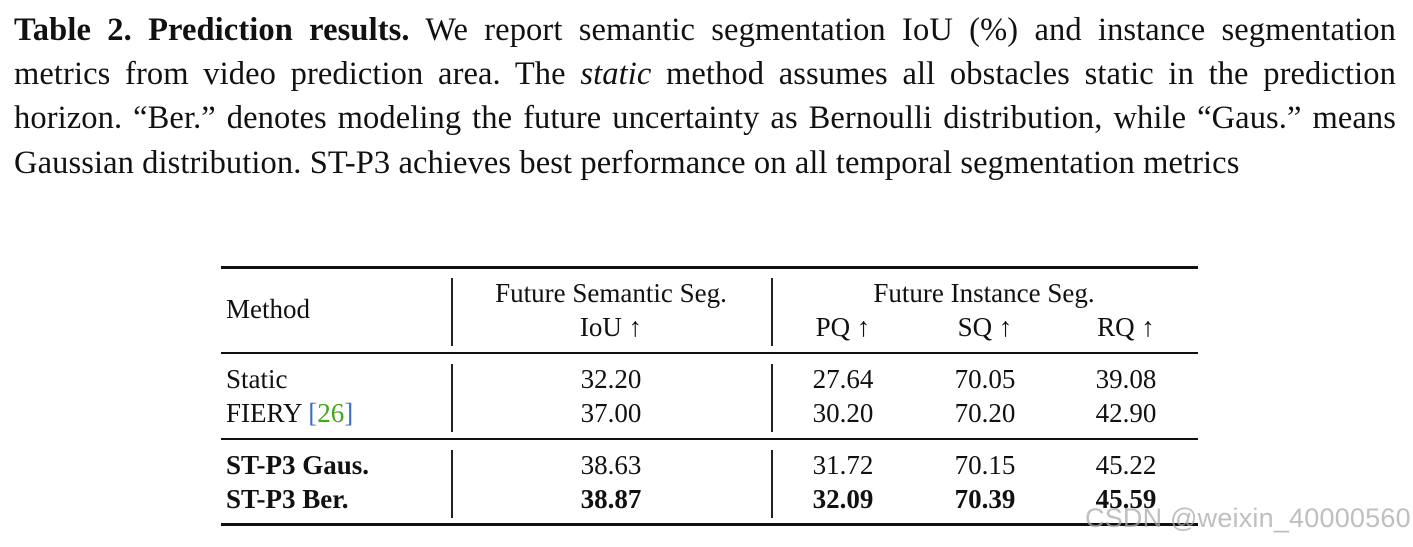 The height and width of the screenshot is (547, 1413). What do you see at coordinates (1126, 465) in the screenshot?
I see `row-rq: 45.22` at bounding box center [1126, 465].